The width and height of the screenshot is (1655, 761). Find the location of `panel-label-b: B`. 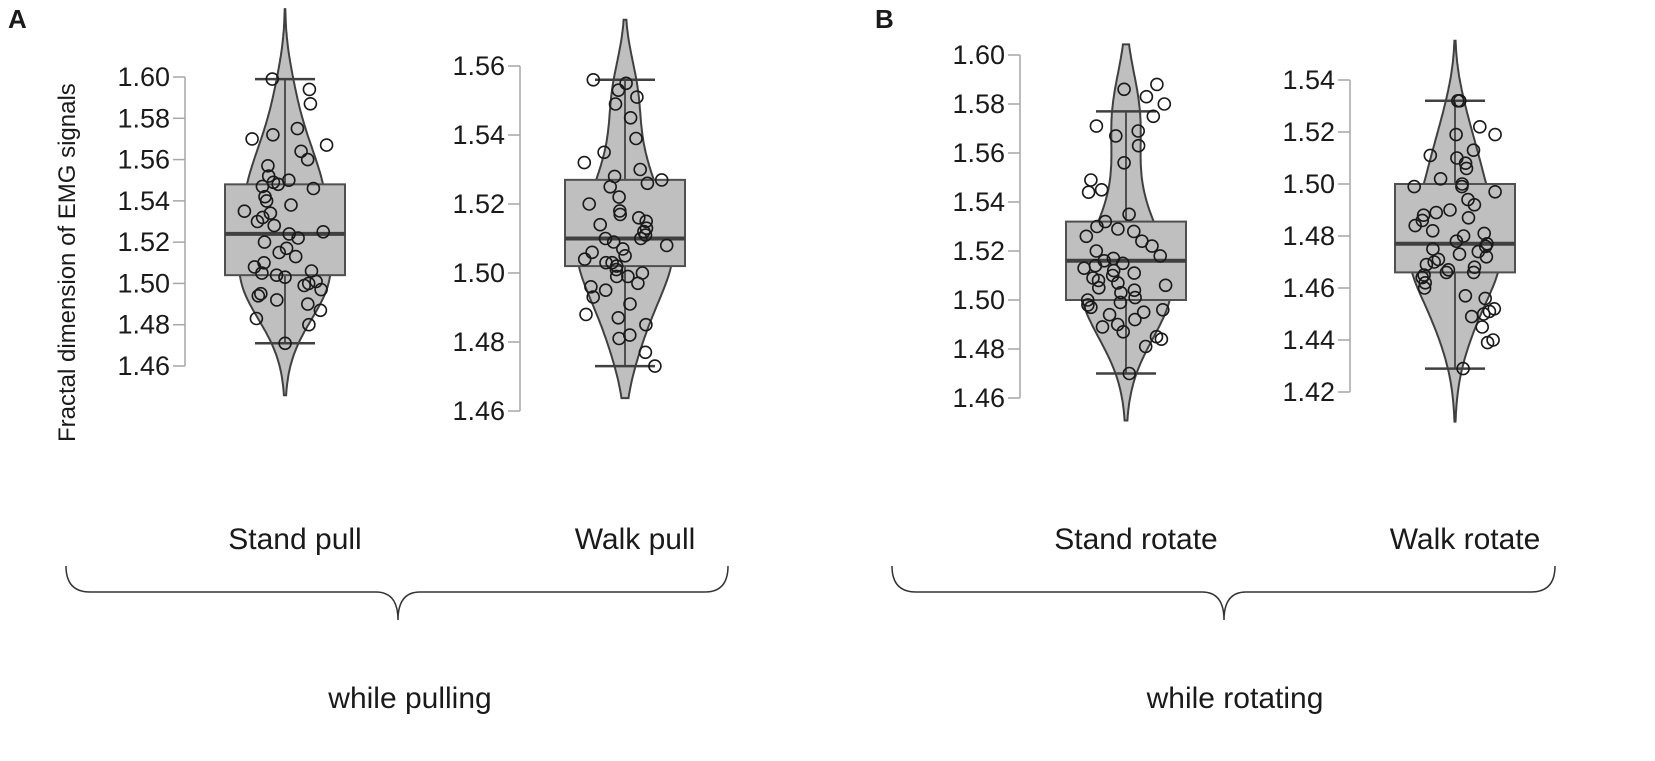

panel-label-b: B is located at coordinates (884, 19).